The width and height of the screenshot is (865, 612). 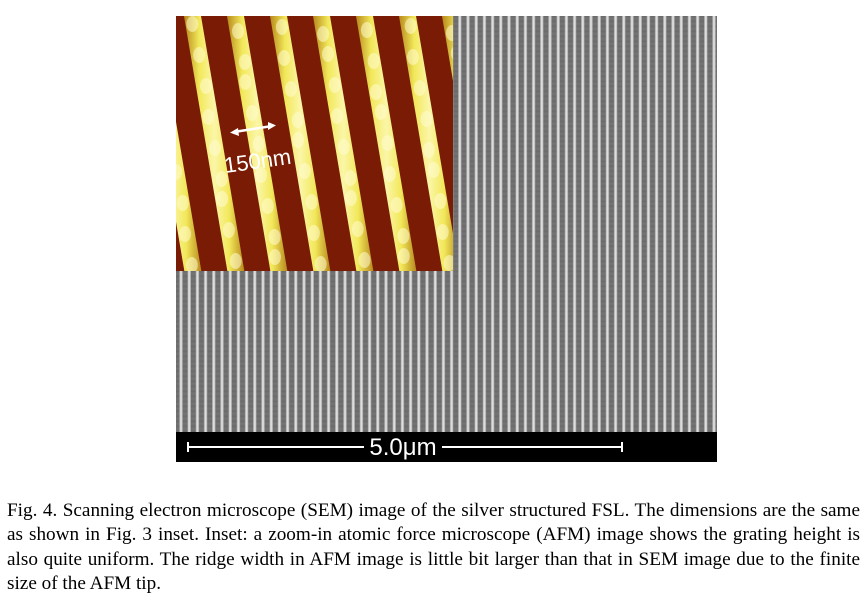 What do you see at coordinates (622, 447) in the screenshot?
I see `scale-bar-cap-right` at bounding box center [622, 447].